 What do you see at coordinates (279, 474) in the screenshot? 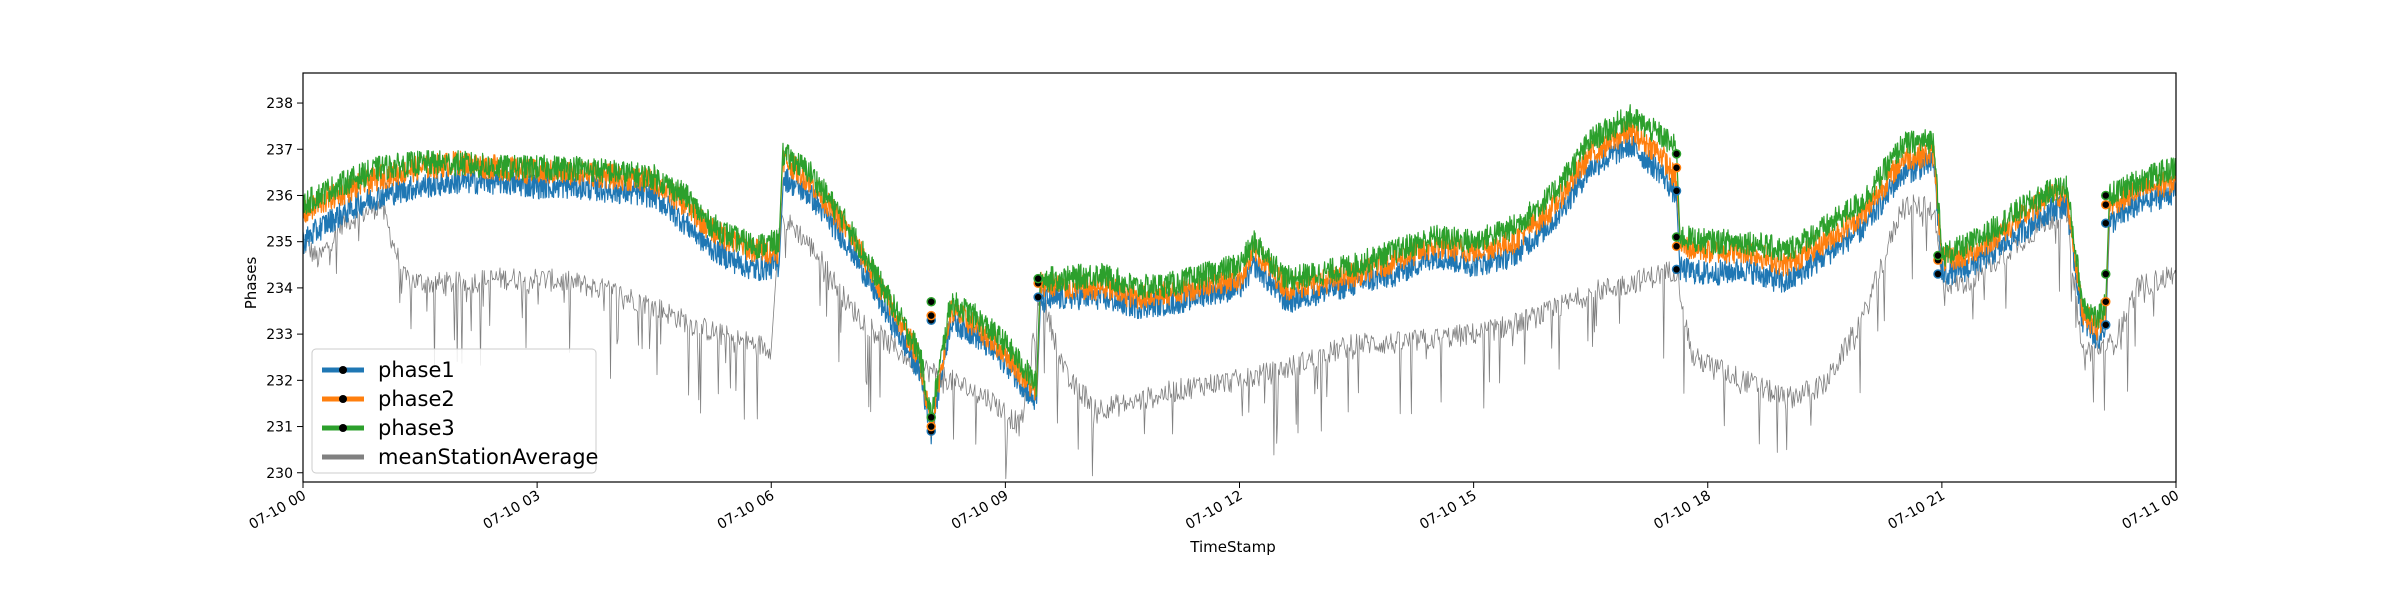
I see `y-tick-label: 230` at bounding box center [279, 474].